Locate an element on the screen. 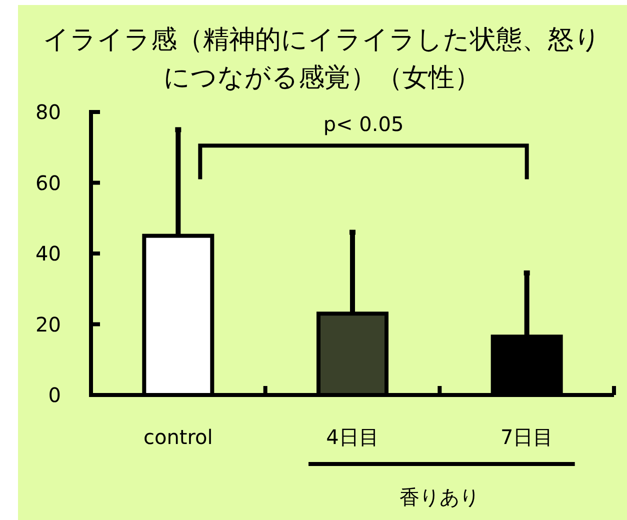 The height and width of the screenshot is (520, 627). y-tick-label: 20 is located at coordinates (48, 324).